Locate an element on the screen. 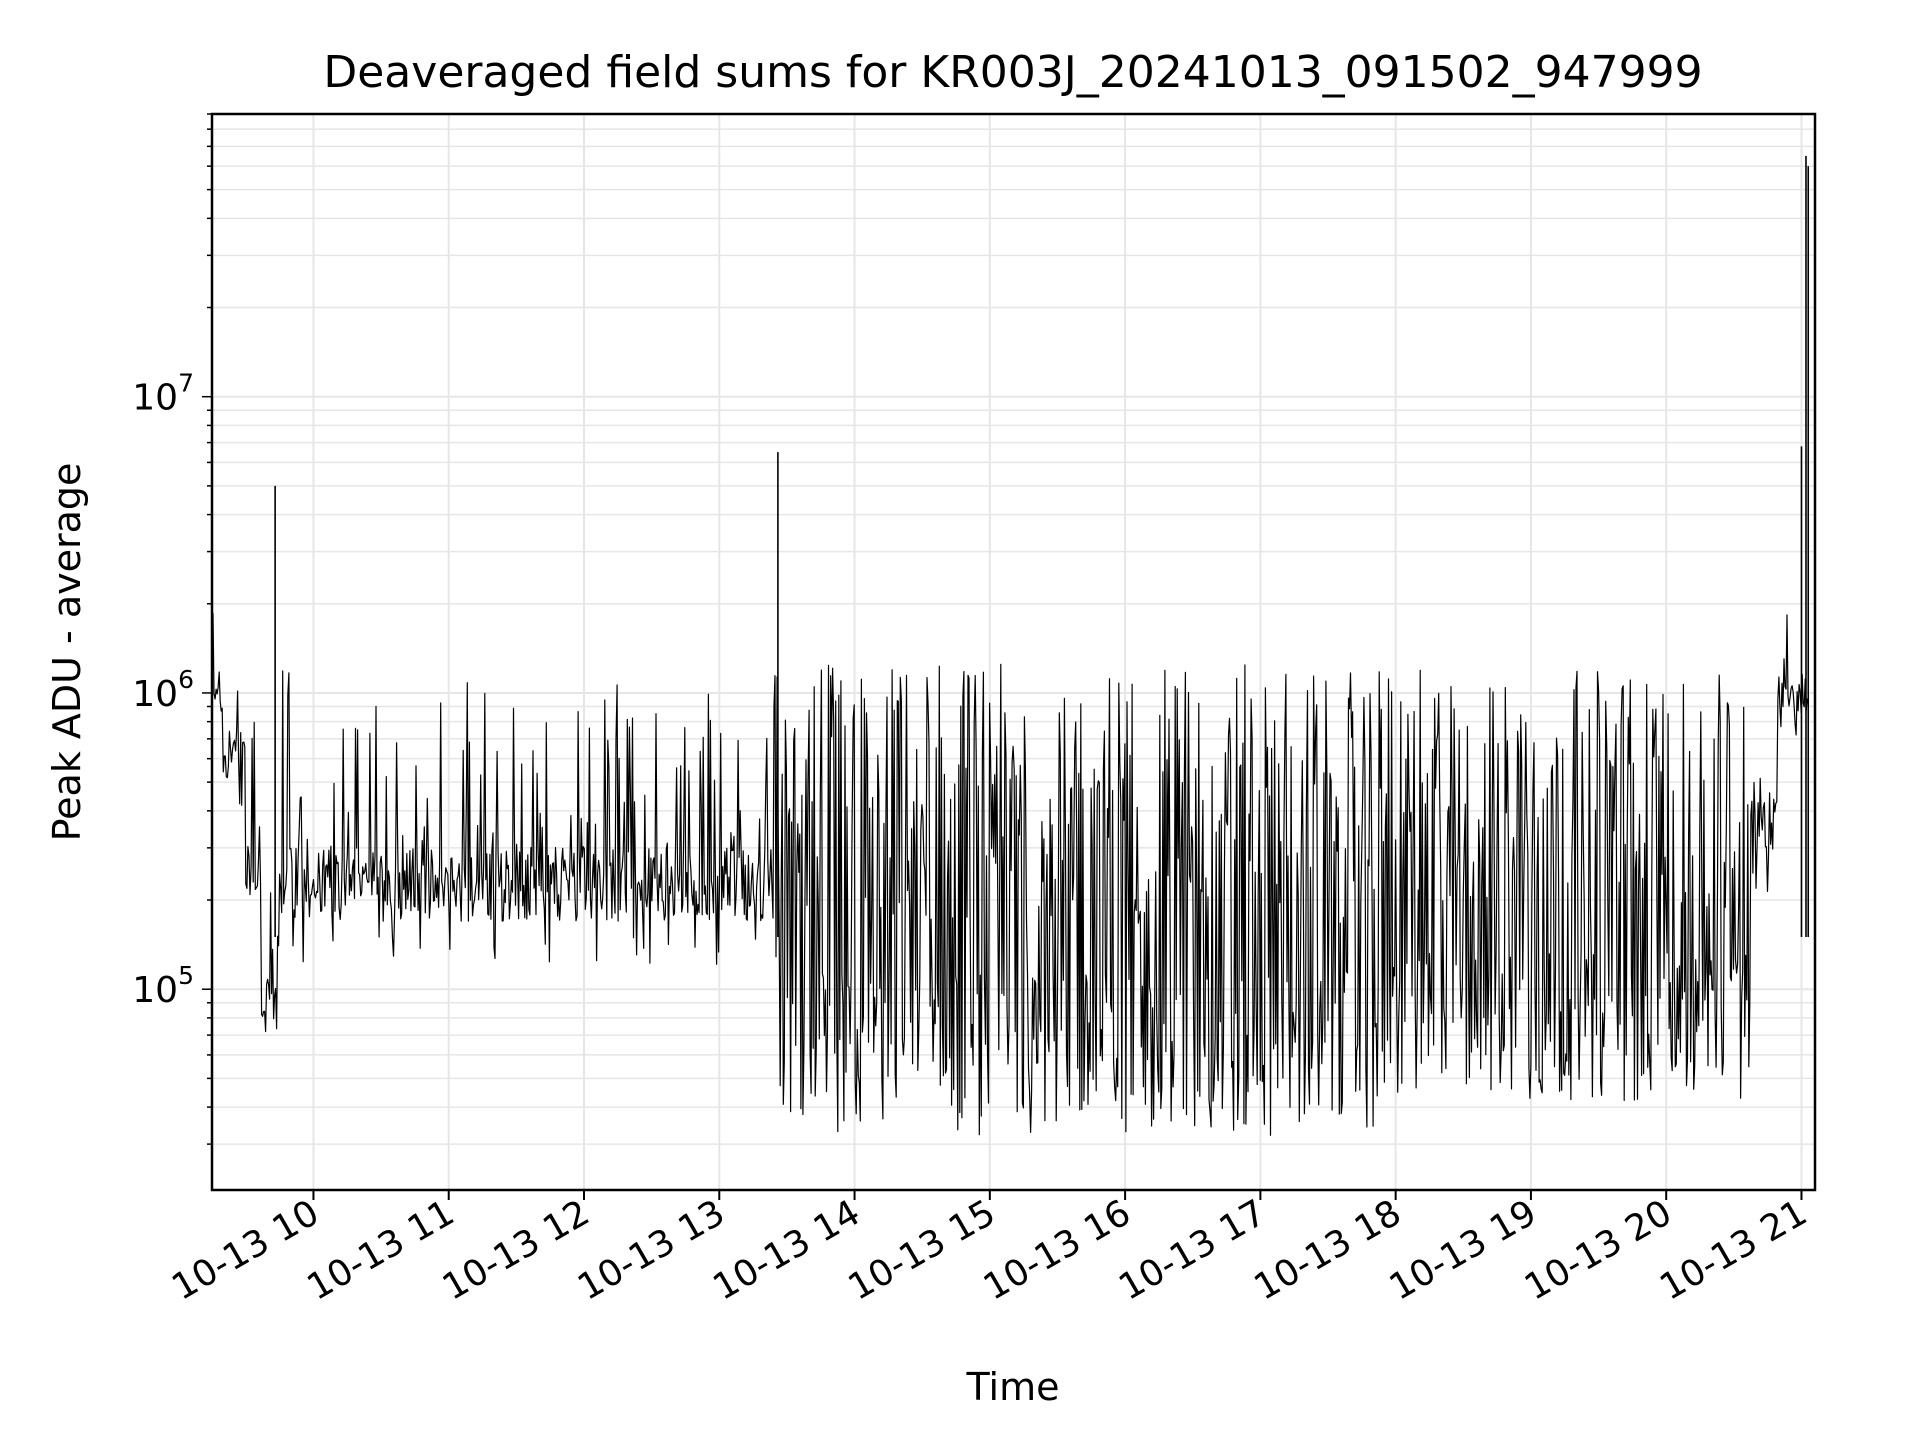 This screenshot has height=1440, width=1920. x-tick-label: 10-13 11 is located at coordinates (381, 1250).